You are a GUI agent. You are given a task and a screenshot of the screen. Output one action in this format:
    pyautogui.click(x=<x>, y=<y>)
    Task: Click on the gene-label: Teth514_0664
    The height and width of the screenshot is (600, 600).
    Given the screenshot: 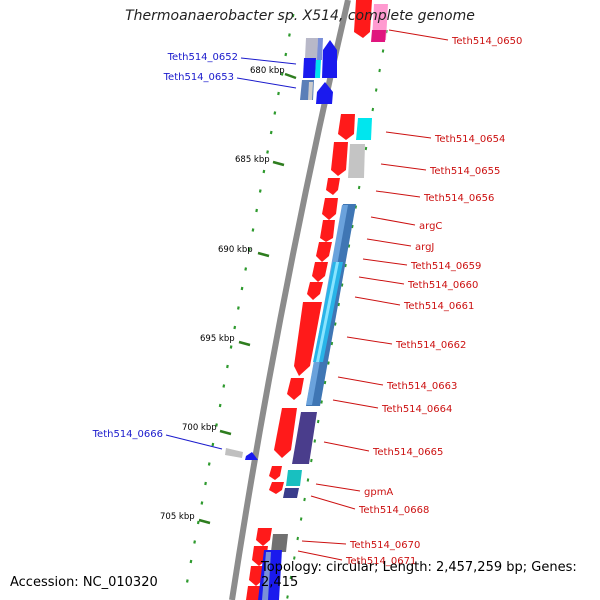 What is the action you would take?
    pyautogui.click(x=416, y=409)
    